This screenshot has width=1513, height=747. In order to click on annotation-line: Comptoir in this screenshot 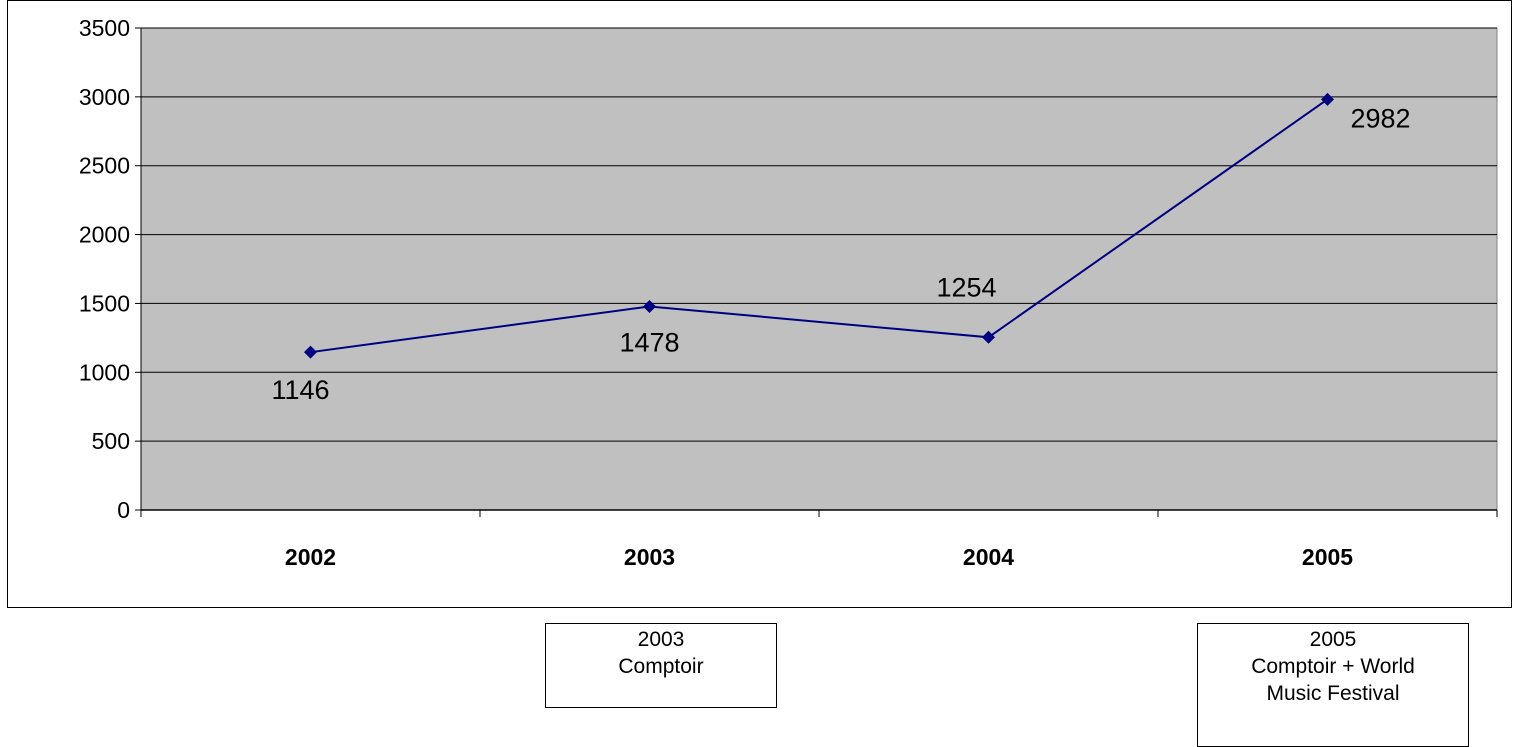, I will do `click(661, 666)`.